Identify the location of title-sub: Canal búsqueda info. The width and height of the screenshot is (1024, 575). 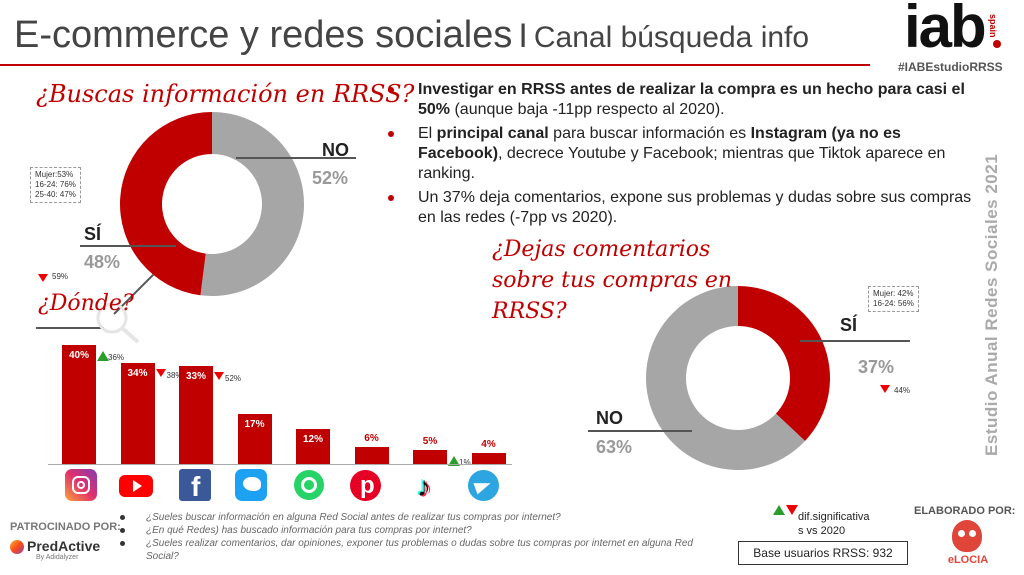
(671, 37).